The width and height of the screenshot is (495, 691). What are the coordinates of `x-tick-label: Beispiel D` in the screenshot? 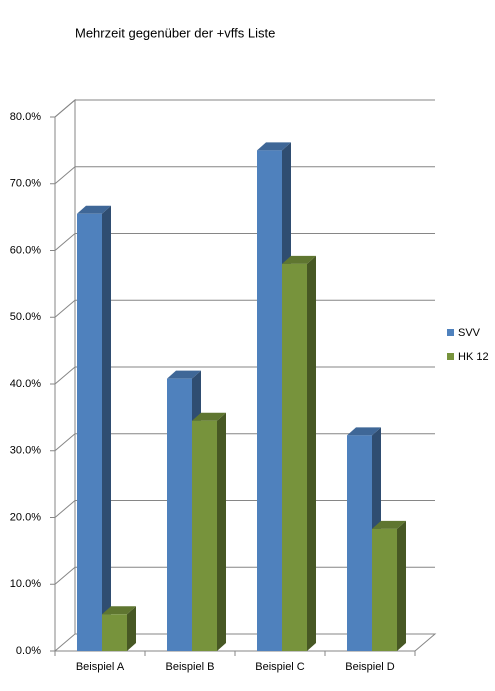 It's located at (370, 667).